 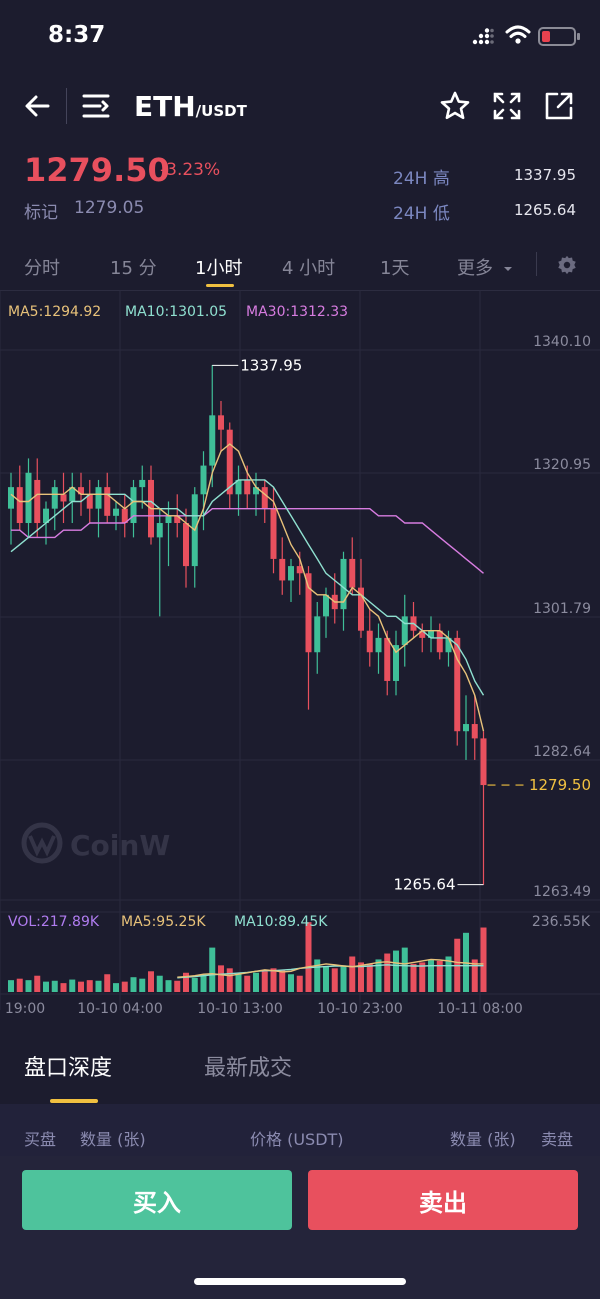 I want to click on ma10-line, so click(x=247, y=587).